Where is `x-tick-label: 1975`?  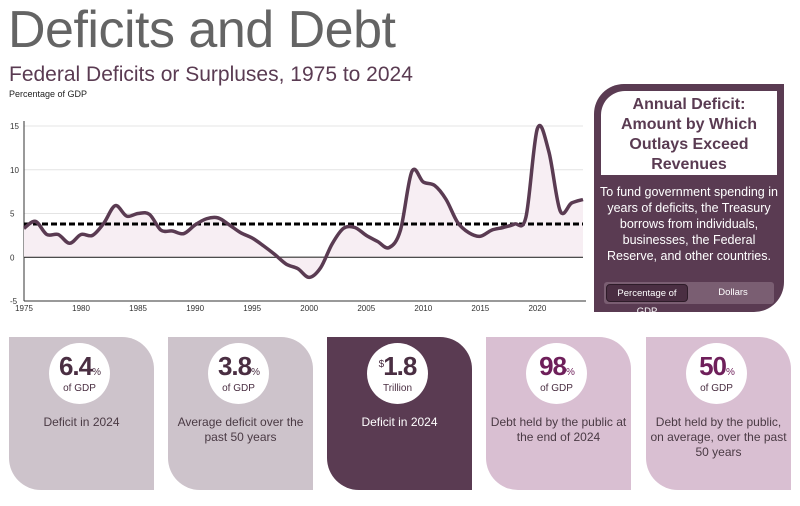 x-tick-label: 1975 is located at coordinates (24, 308).